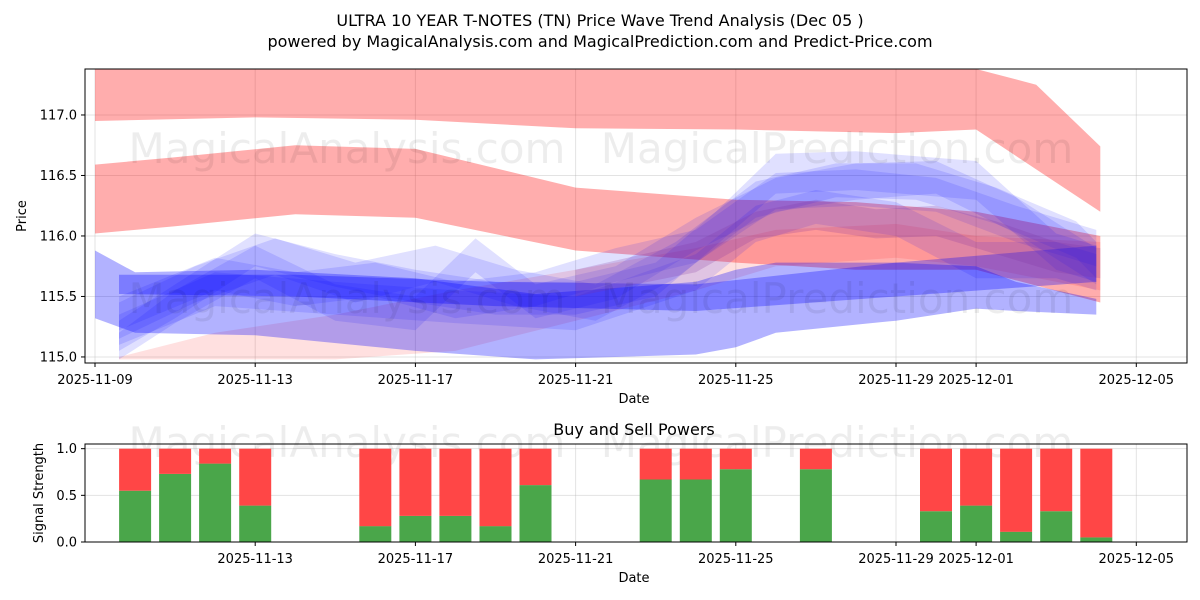 This screenshot has width=1200, height=600. I want to click on power-x-tick-label: 2025-11-17, so click(416, 559).